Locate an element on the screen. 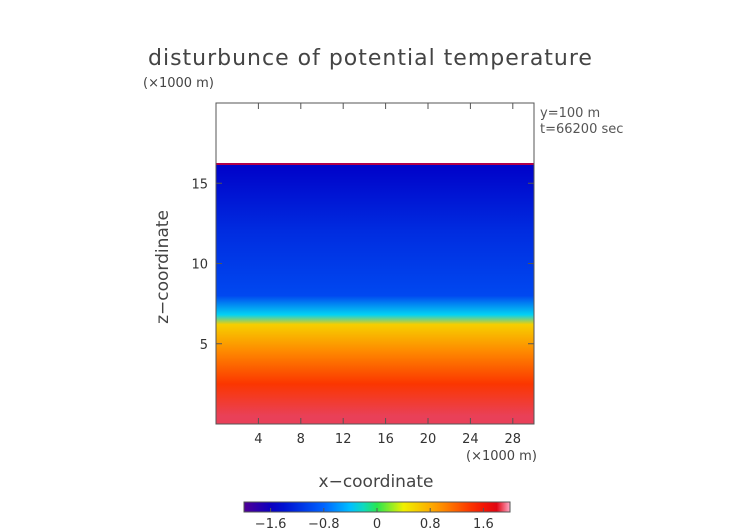 This screenshot has width=752, height=532. x-tick-label: 24 is located at coordinates (470, 439).